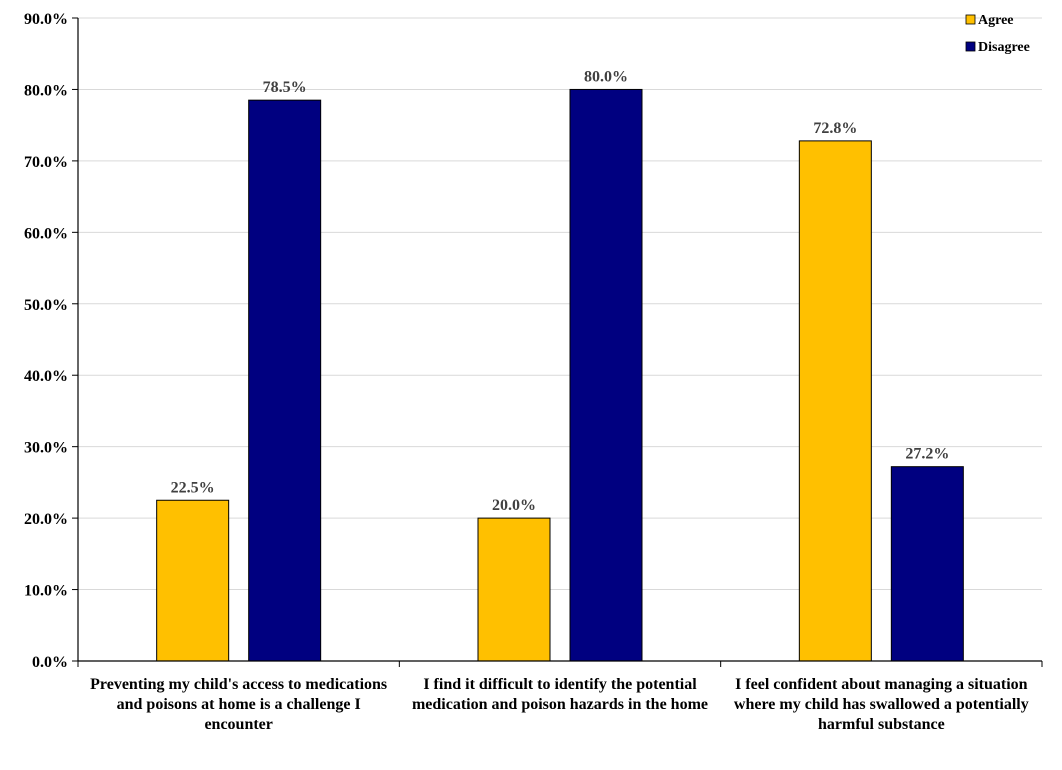 The image size is (1062, 770). Describe the element at coordinates (46, 90) in the screenshot. I see `y-tick-label: 80.0%` at that location.